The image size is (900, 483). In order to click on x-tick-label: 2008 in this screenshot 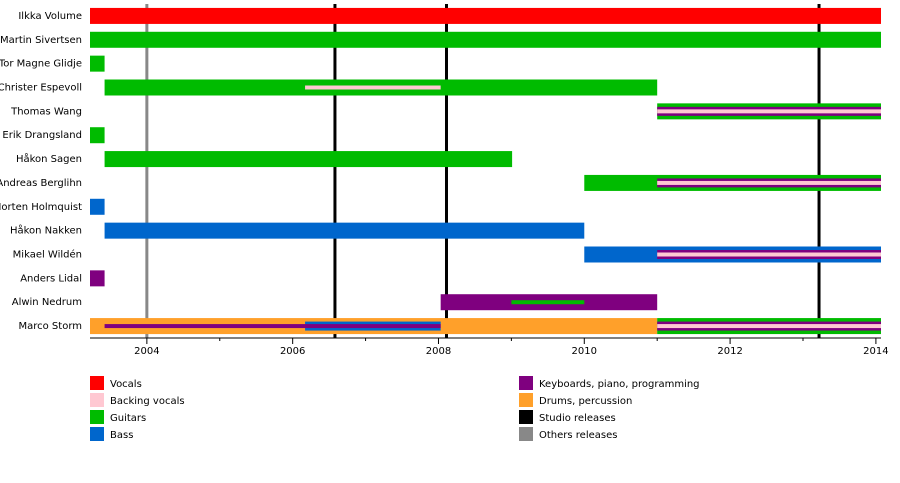, I will do `click(438, 351)`.